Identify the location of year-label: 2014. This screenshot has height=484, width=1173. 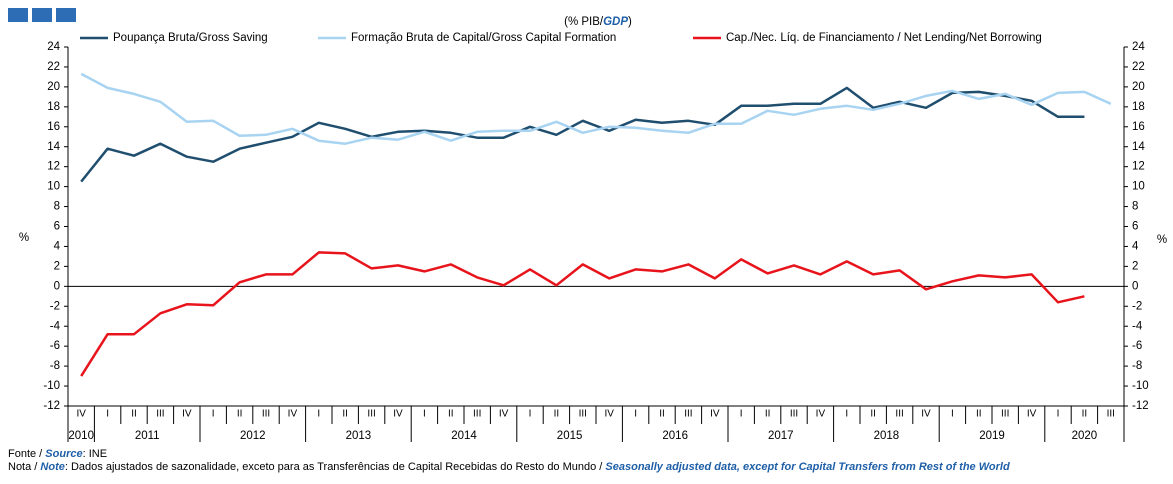
(464, 436).